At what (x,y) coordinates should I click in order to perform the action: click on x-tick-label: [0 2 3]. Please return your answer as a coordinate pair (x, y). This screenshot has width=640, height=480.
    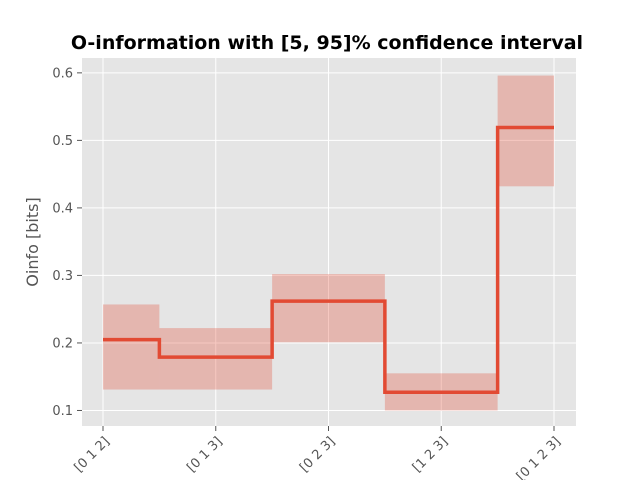
    Looking at the image, I should click on (317, 454).